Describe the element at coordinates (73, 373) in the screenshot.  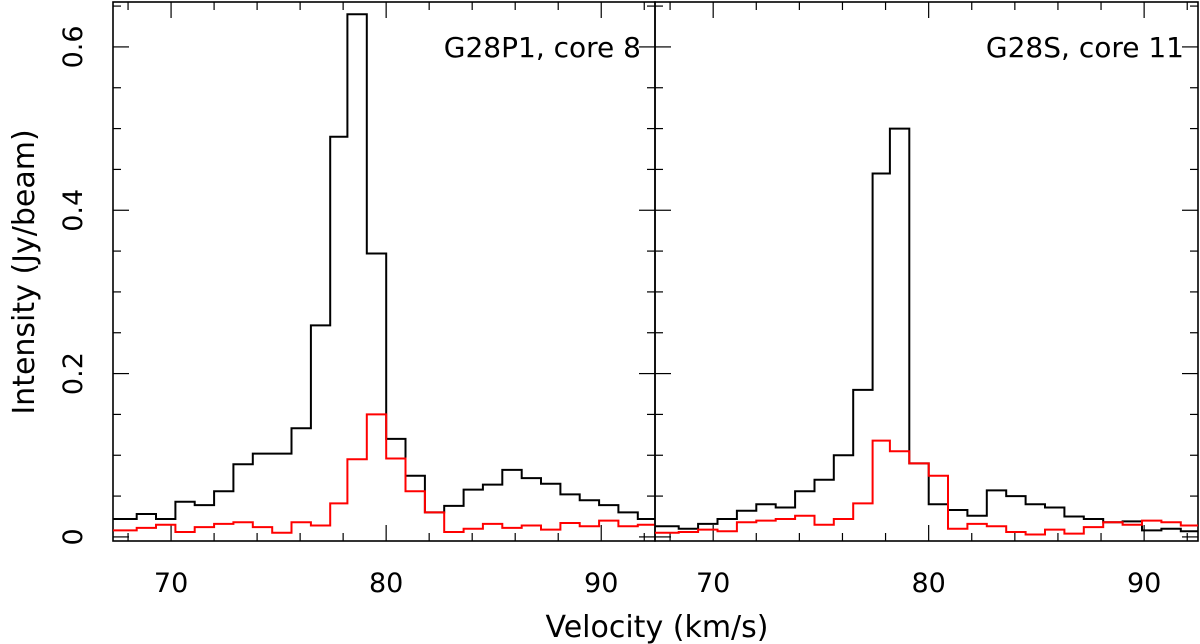
I see `y-tick-label: 0.2` at that location.